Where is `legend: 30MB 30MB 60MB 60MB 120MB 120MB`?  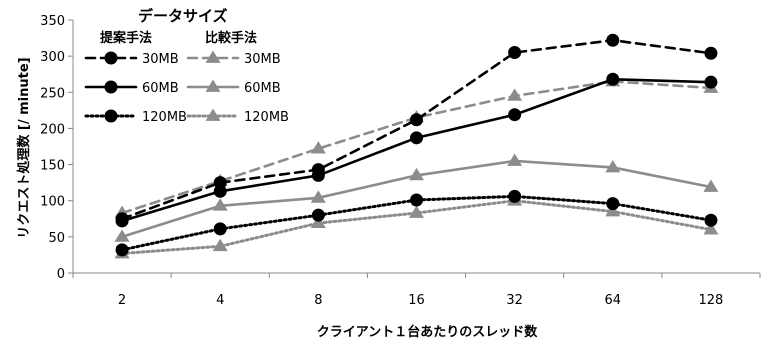 legend: 30MB 30MB 60MB 60MB 120MB 120MB is located at coordinates (186, 87).